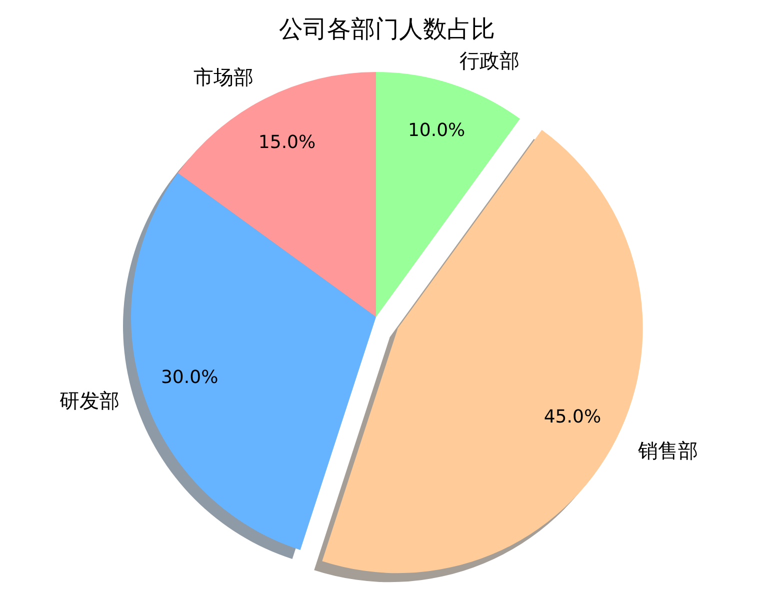 The height and width of the screenshot is (616, 774). What do you see at coordinates (90, 400) in the screenshot?
I see `slice-label: 研发部` at bounding box center [90, 400].